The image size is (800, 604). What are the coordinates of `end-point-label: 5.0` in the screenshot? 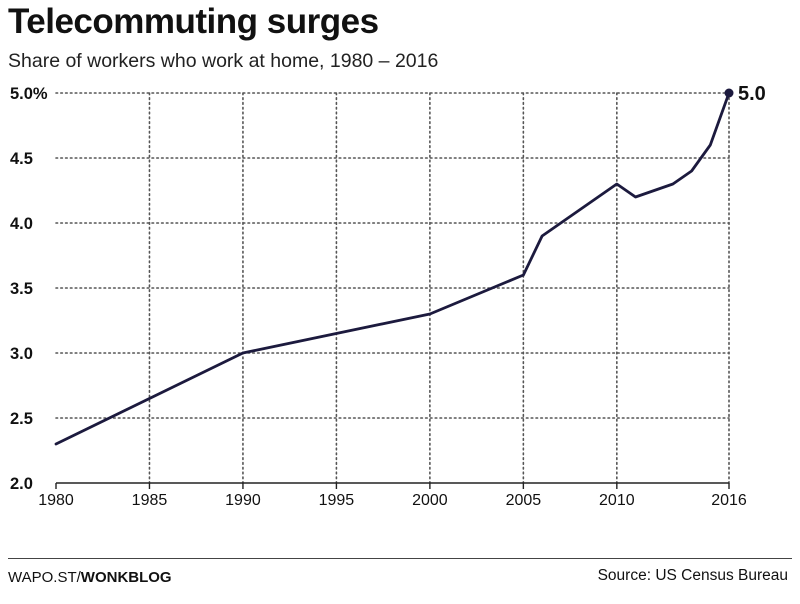 It's located at (752, 94).